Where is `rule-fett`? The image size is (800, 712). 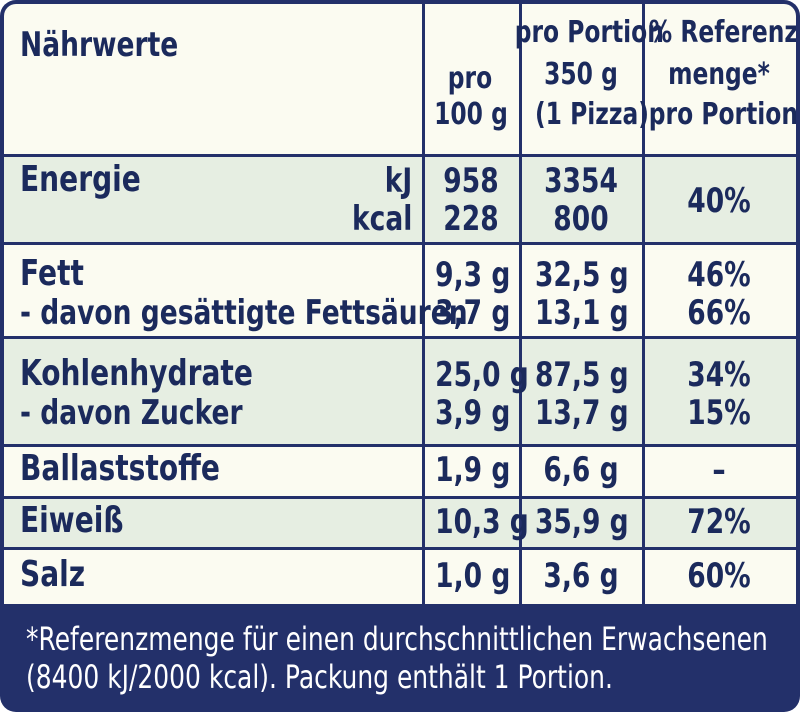
rule-fett is located at coordinates (400, 337).